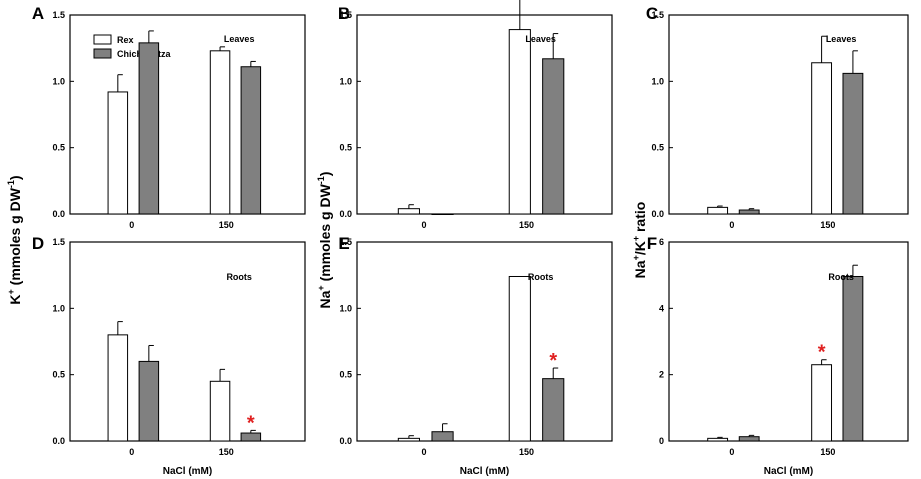  What do you see at coordinates (38, 13) in the screenshot?
I see `panel-letter: A` at bounding box center [38, 13].